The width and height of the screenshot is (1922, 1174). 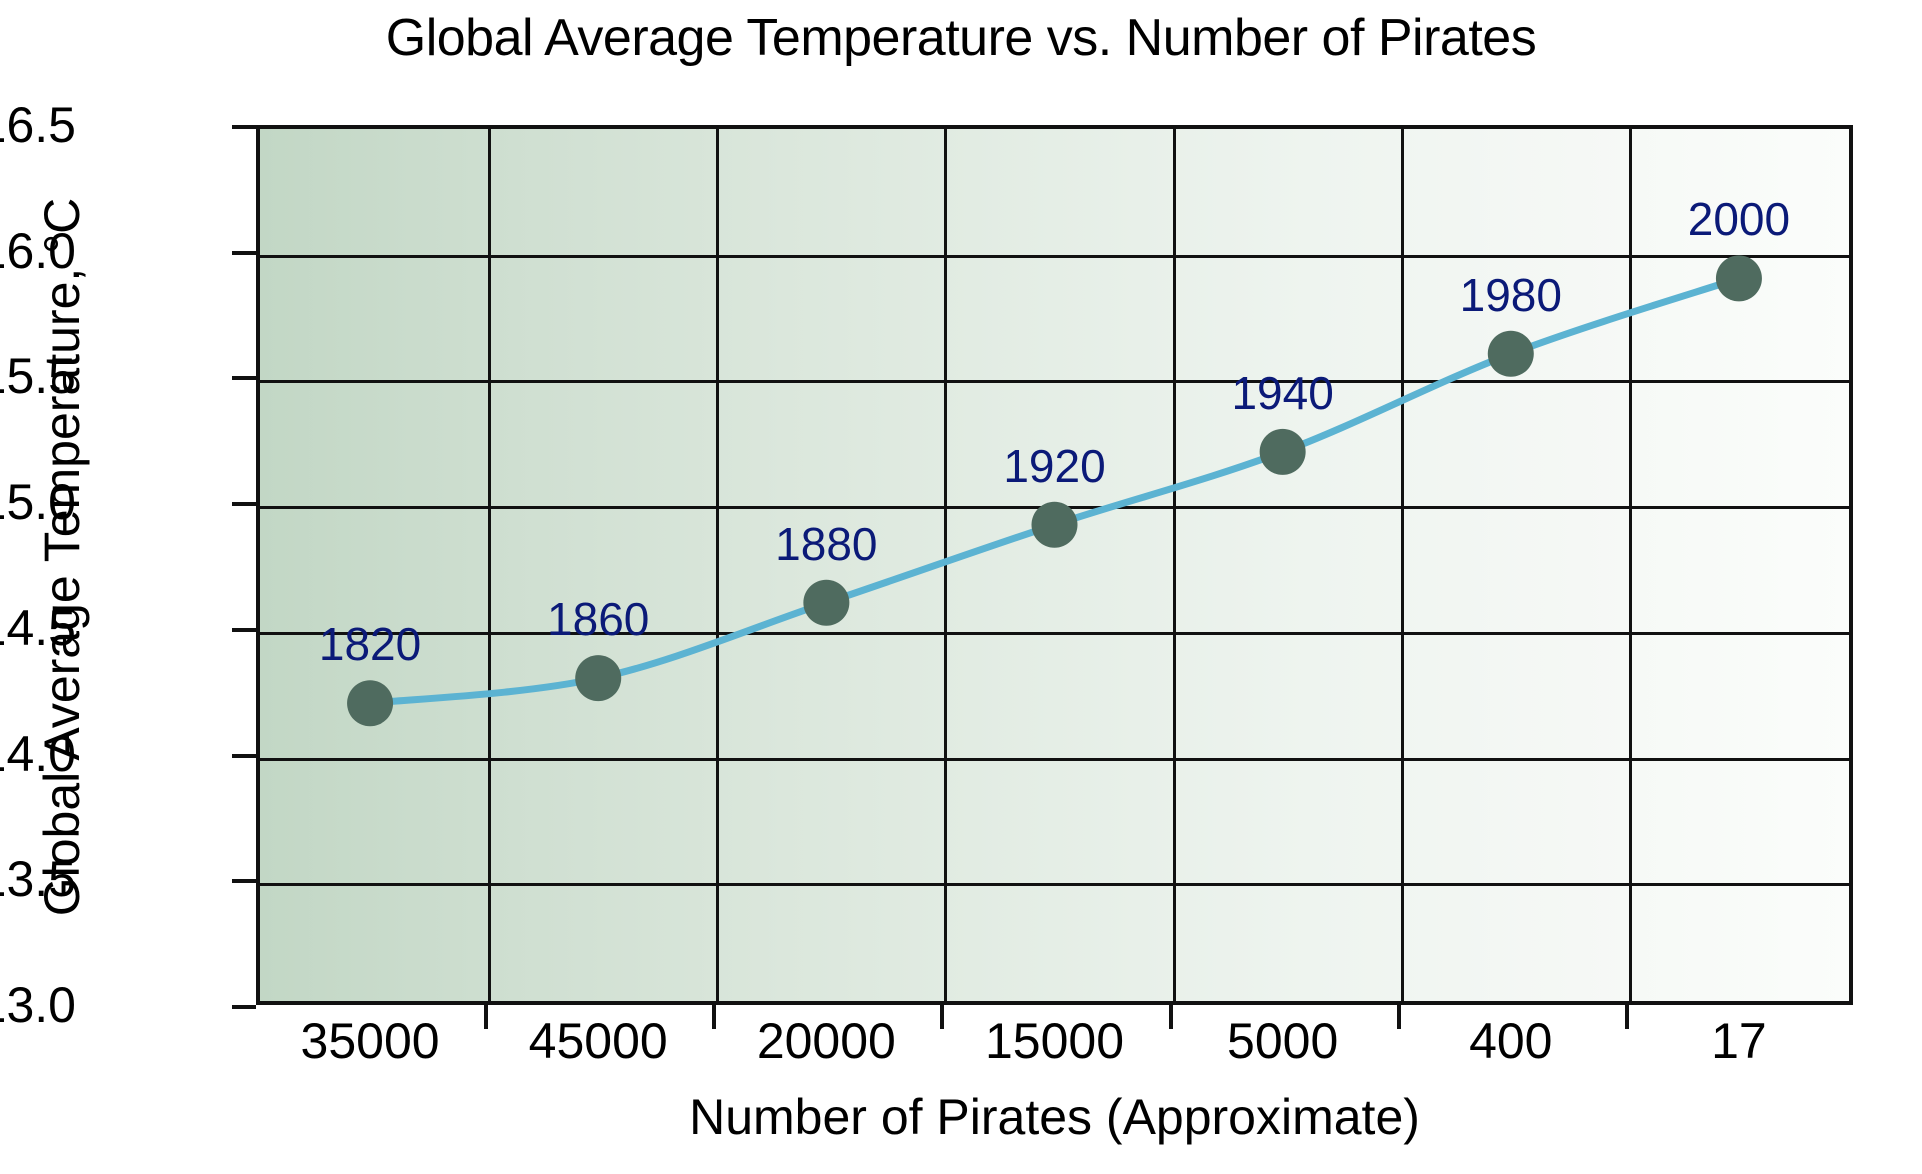 What do you see at coordinates (1511, 1041) in the screenshot?
I see `x-tick-label: 400` at bounding box center [1511, 1041].